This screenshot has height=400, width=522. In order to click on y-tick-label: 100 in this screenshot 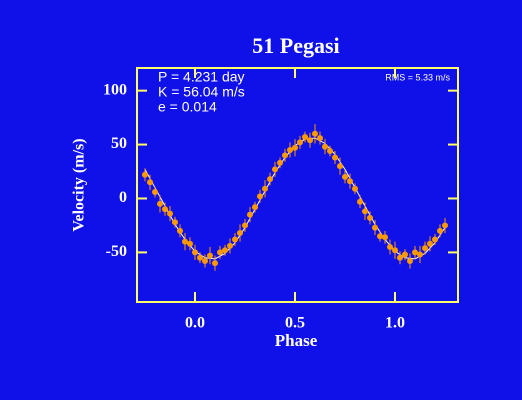, I will do `click(115, 89)`.